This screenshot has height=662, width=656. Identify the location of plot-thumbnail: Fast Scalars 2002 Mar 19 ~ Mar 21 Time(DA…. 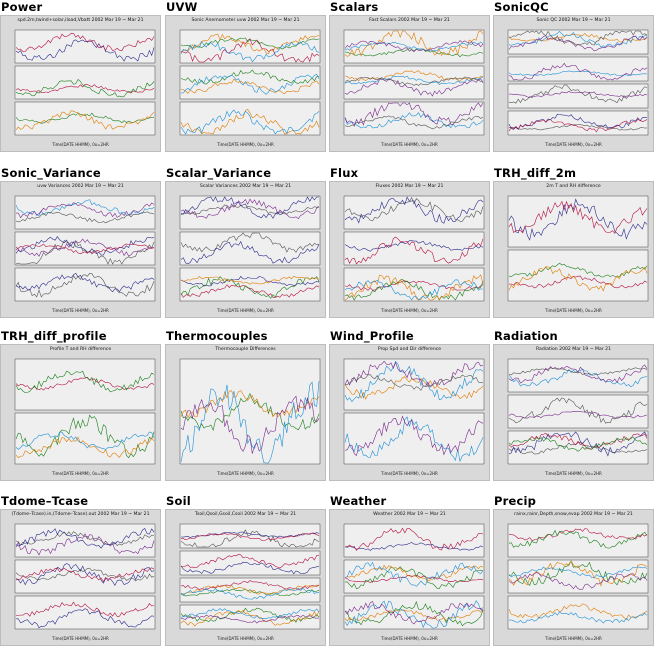
(409, 83).